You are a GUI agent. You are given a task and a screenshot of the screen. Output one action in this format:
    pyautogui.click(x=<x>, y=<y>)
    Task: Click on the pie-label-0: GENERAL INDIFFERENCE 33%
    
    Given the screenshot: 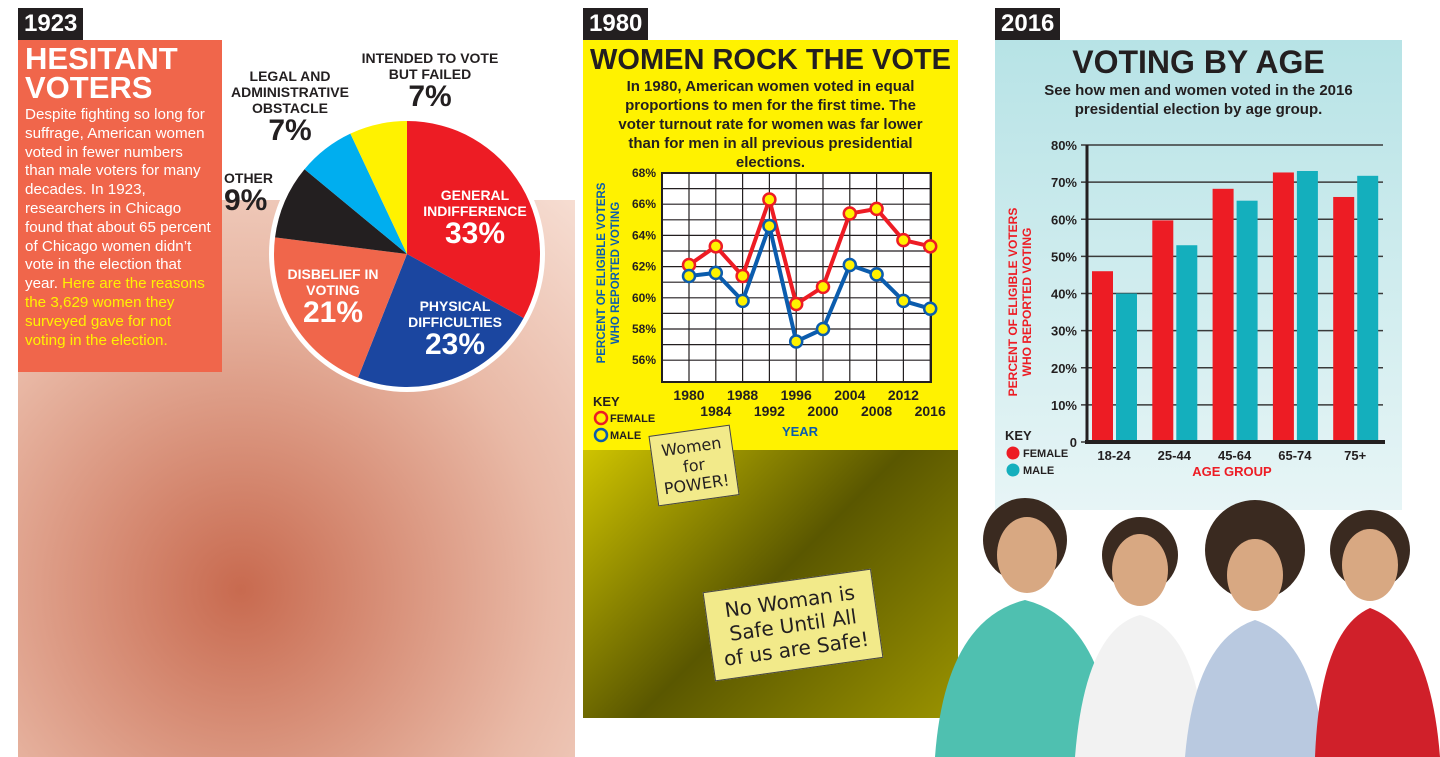 What is the action you would take?
    pyautogui.click(x=475, y=218)
    